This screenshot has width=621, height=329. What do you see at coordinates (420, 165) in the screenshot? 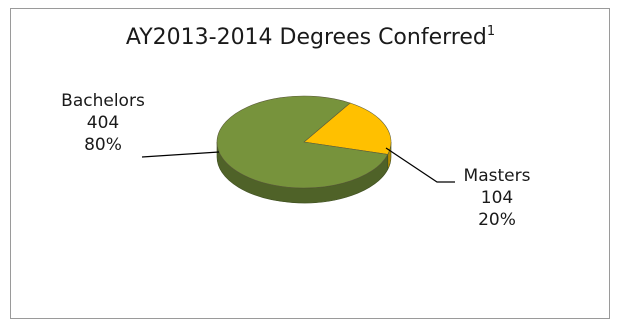
I see `leader-line-masters` at bounding box center [420, 165].